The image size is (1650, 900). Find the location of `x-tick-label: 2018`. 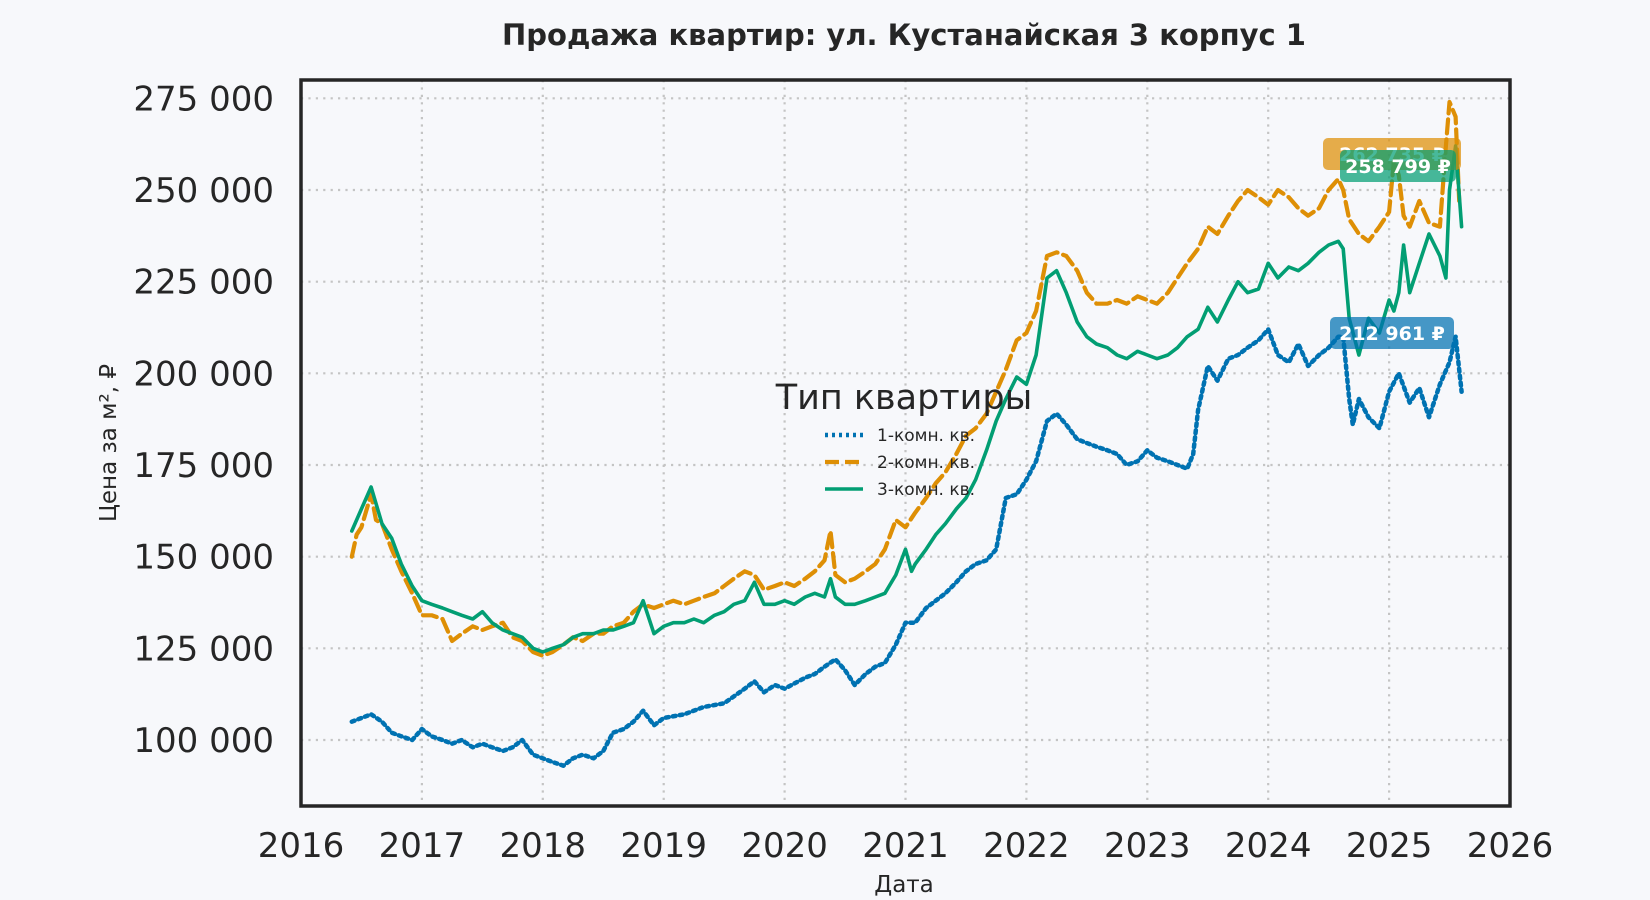

x-tick-label: 2018 is located at coordinates (543, 846).